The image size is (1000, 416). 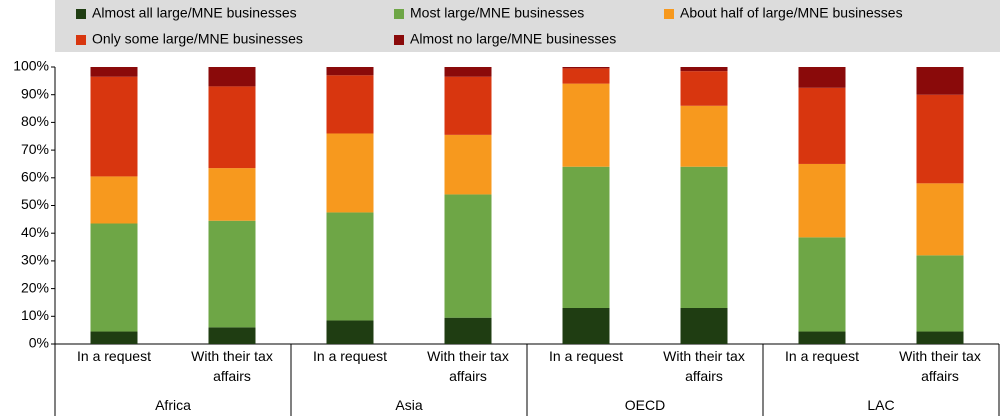 What do you see at coordinates (35, 232) in the screenshot?
I see `y-tick-label: 40%` at bounding box center [35, 232].